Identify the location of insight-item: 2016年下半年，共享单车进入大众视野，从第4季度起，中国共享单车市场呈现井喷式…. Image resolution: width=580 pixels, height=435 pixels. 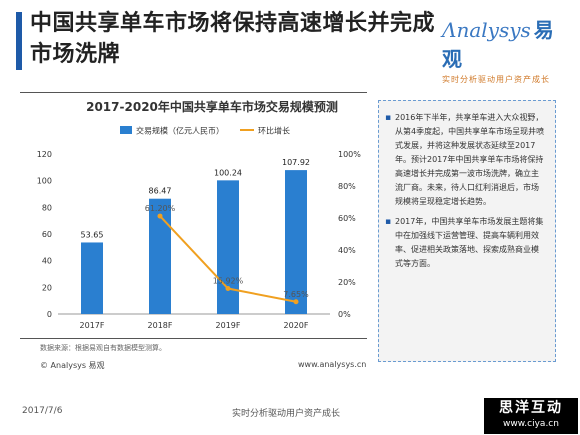
(465, 160).